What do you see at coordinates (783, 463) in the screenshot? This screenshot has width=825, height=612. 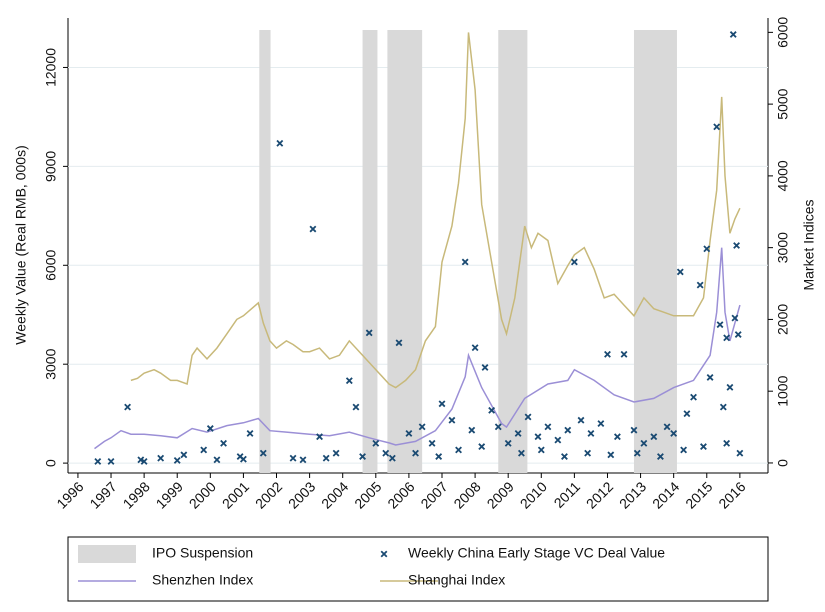 I see `y2-tick-label: 0` at bounding box center [783, 463].